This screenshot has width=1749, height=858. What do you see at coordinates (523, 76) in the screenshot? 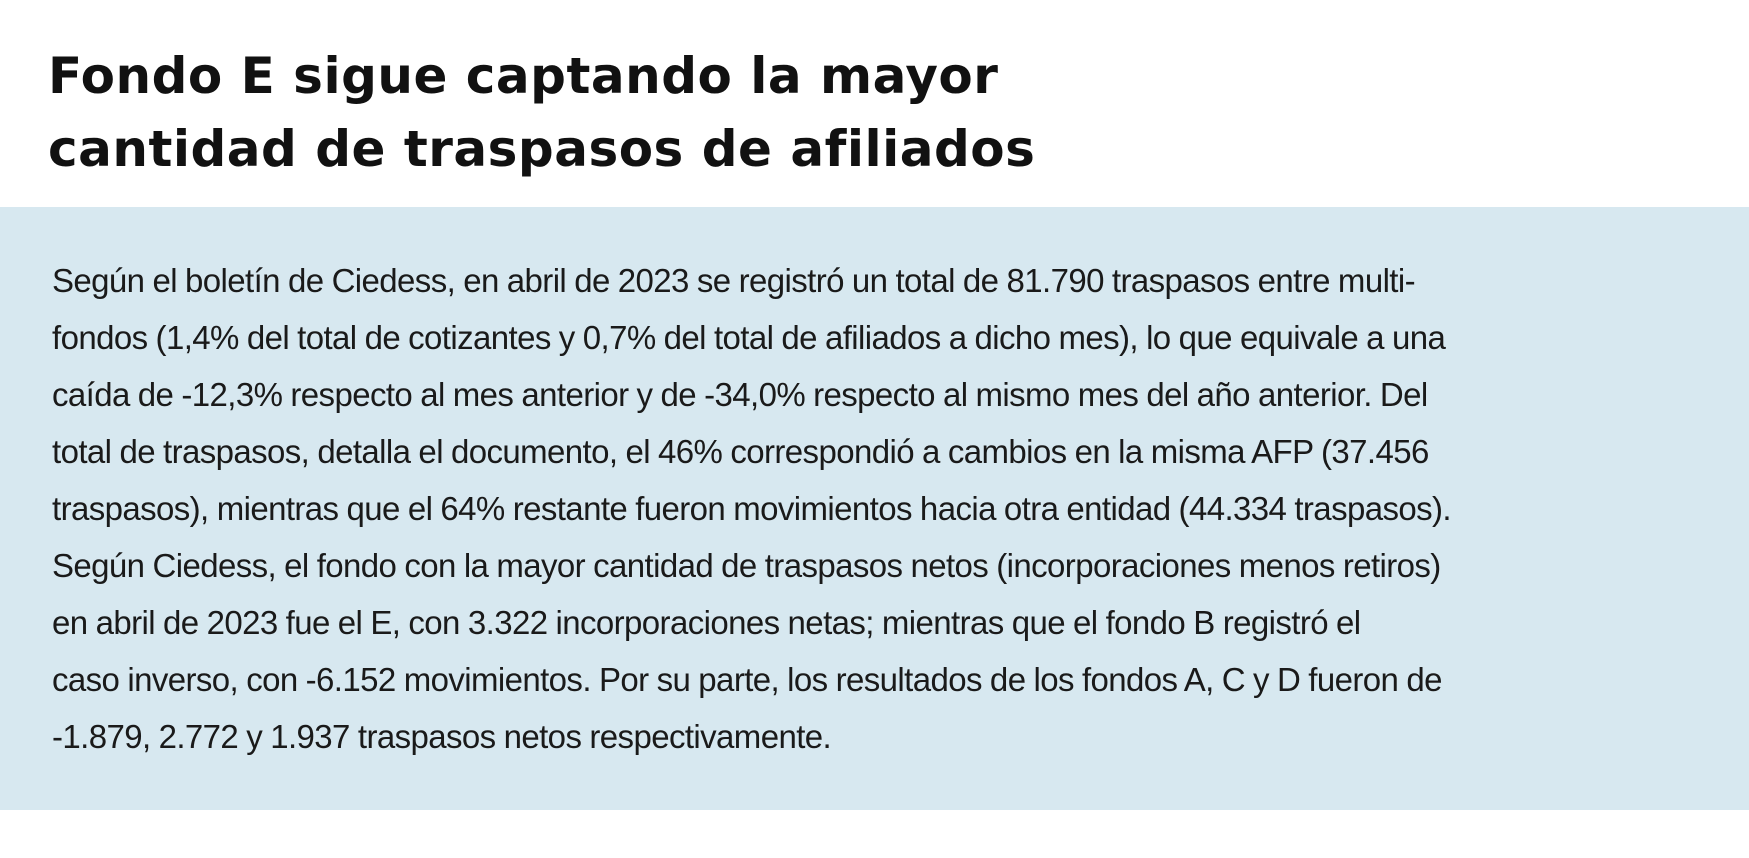
I see `headline-line-1: Fondo E sigue captando la mayor` at bounding box center [523, 76].